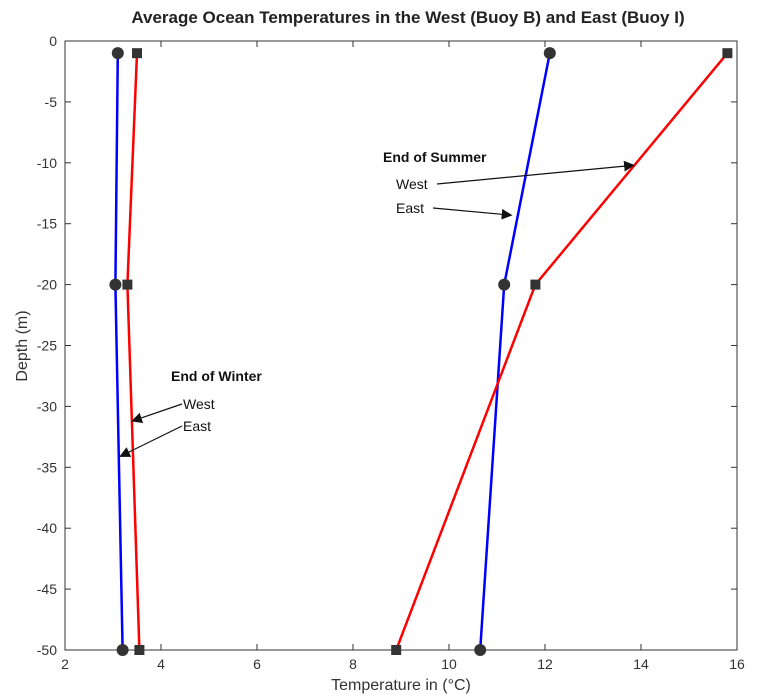  I want to click on x-tick-label: 6, so click(257, 664).